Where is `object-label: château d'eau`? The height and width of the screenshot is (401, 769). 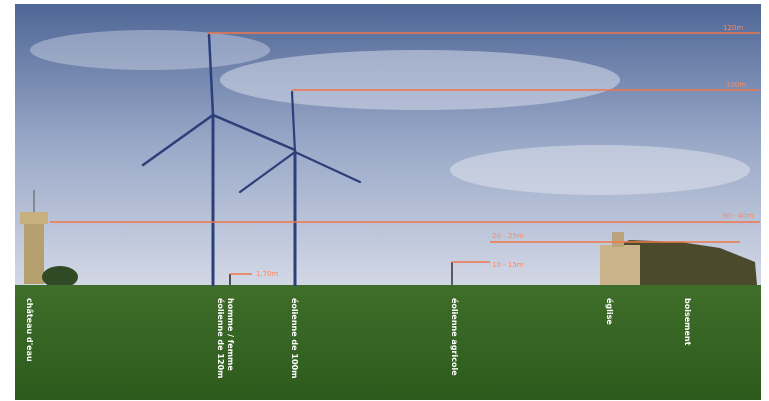 object-label: château d'eau is located at coordinates (29, 330).